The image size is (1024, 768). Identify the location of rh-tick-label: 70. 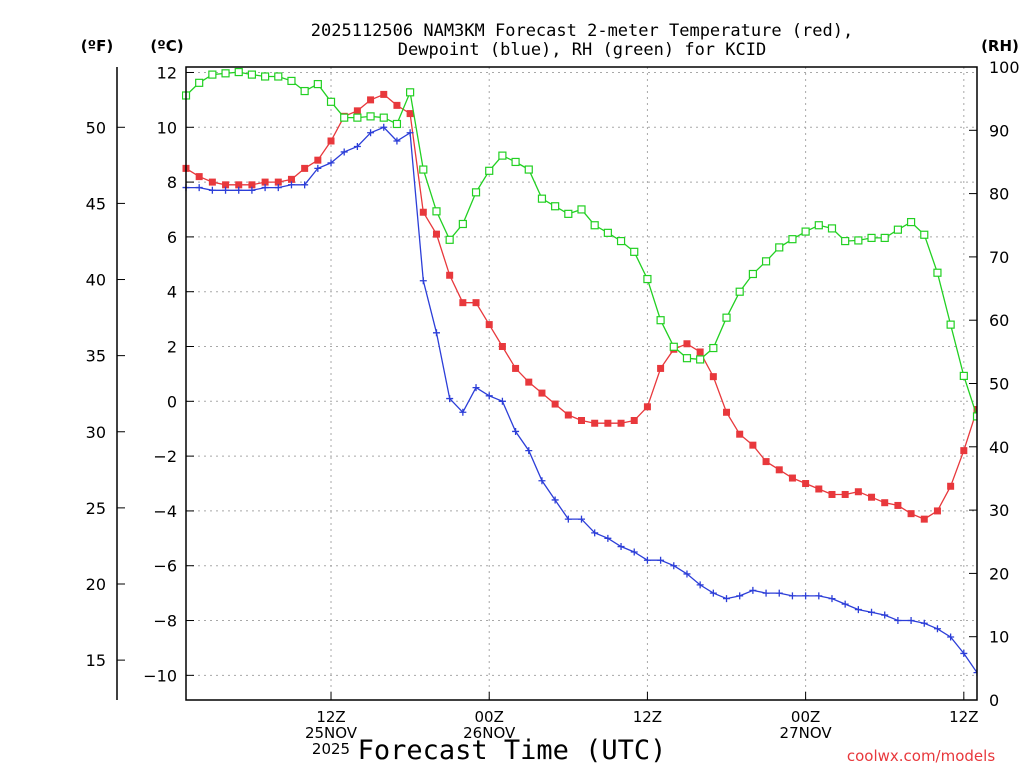
(999, 257).